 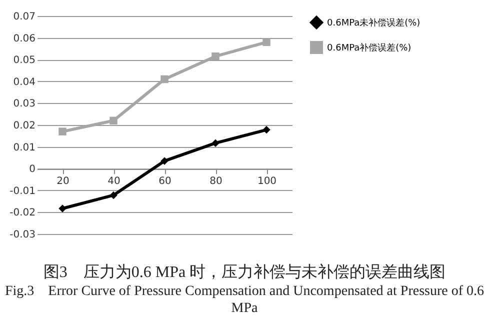 I want to click on y-tick-label: 0.04, so click(x=24, y=82).